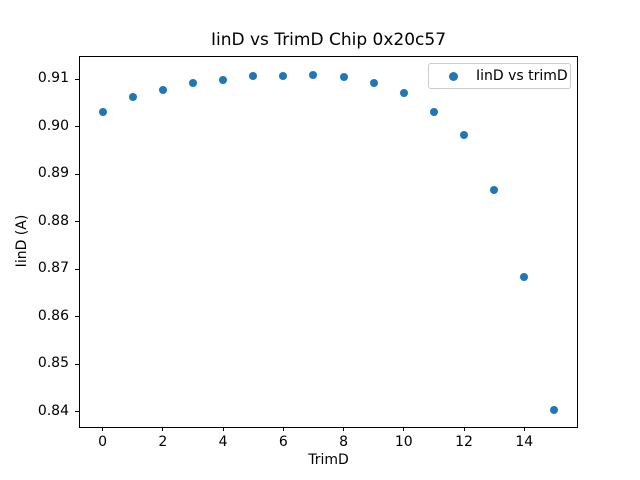 The width and height of the screenshot is (640, 480). What do you see at coordinates (103, 442) in the screenshot?
I see `x-tick-label: 0` at bounding box center [103, 442].